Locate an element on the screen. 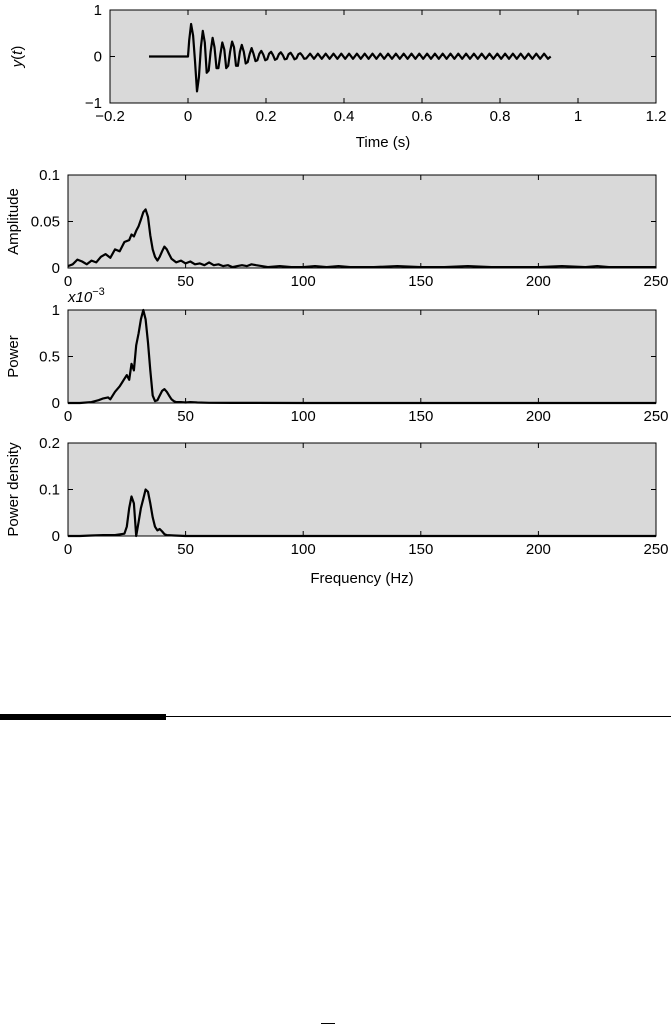 The height and width of the screenshot is (1027, 671). y-axis-label: Power is located at coordinates (13, 356).